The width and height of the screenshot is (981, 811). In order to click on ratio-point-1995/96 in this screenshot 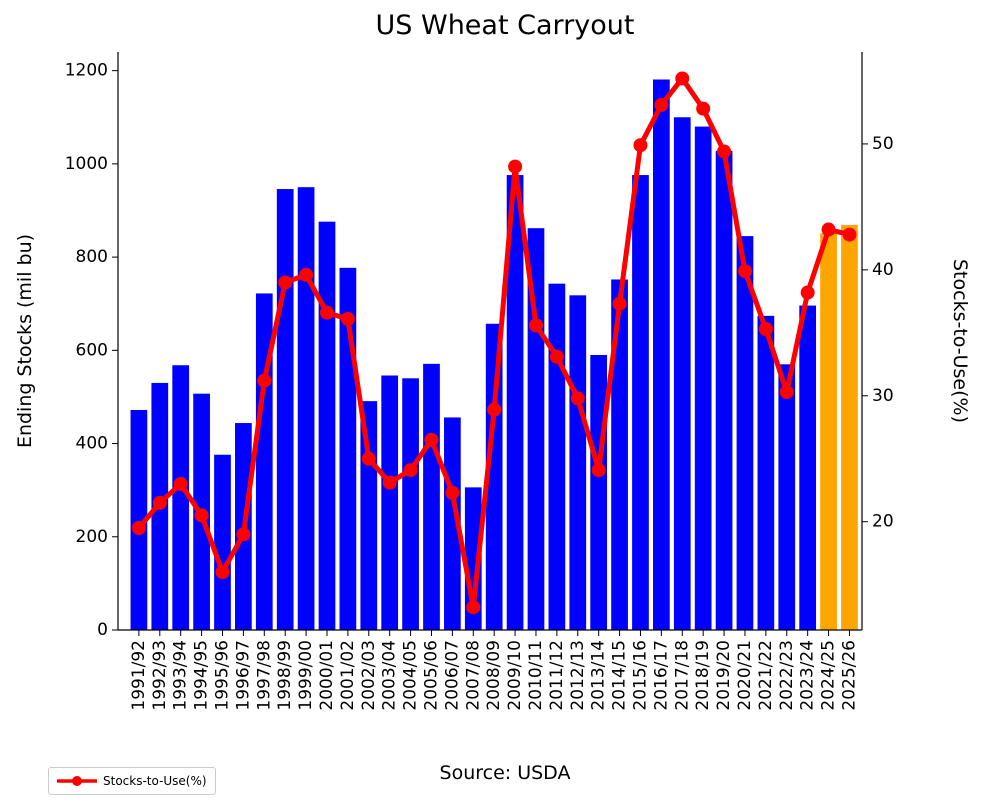, I will do `click(222, 572)`.